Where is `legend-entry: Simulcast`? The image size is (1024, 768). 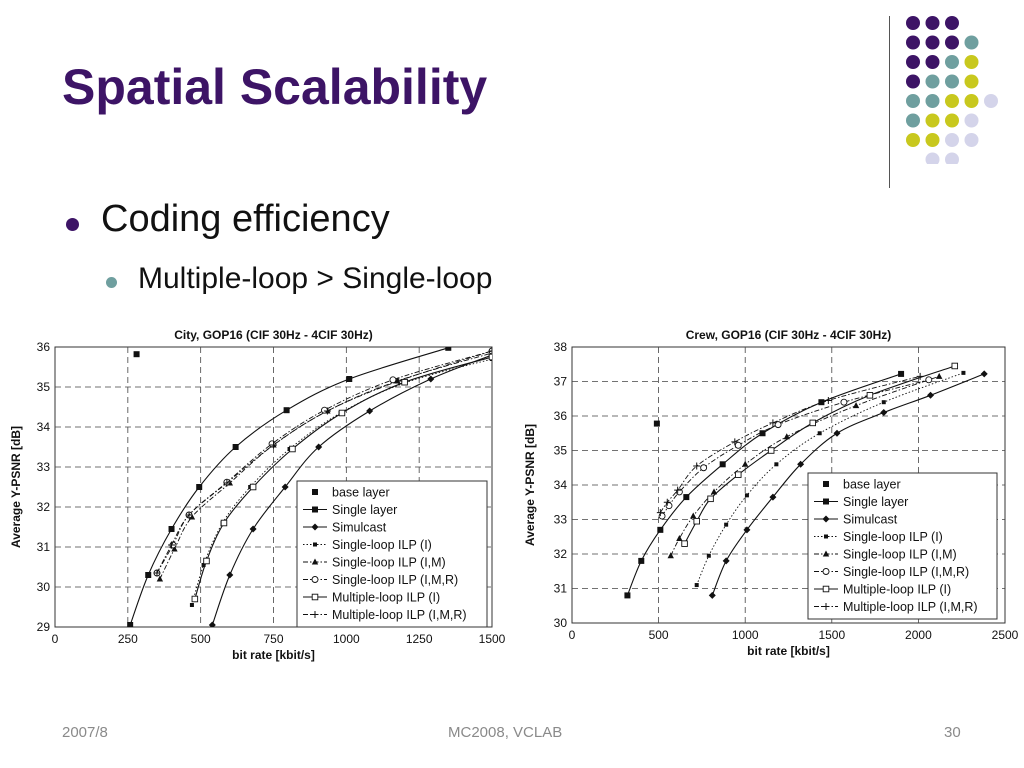 legend-entry: Simulcast is located at coordinates (856, 520).